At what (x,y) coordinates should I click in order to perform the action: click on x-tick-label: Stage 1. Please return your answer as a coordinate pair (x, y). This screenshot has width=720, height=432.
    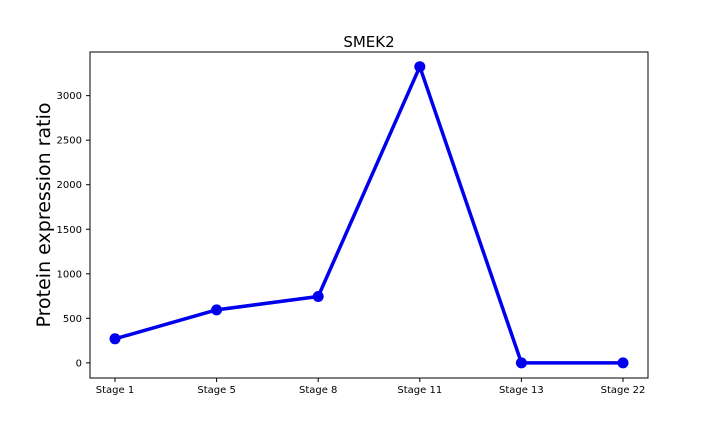
    Looking at the image, I should click on (115, 390).